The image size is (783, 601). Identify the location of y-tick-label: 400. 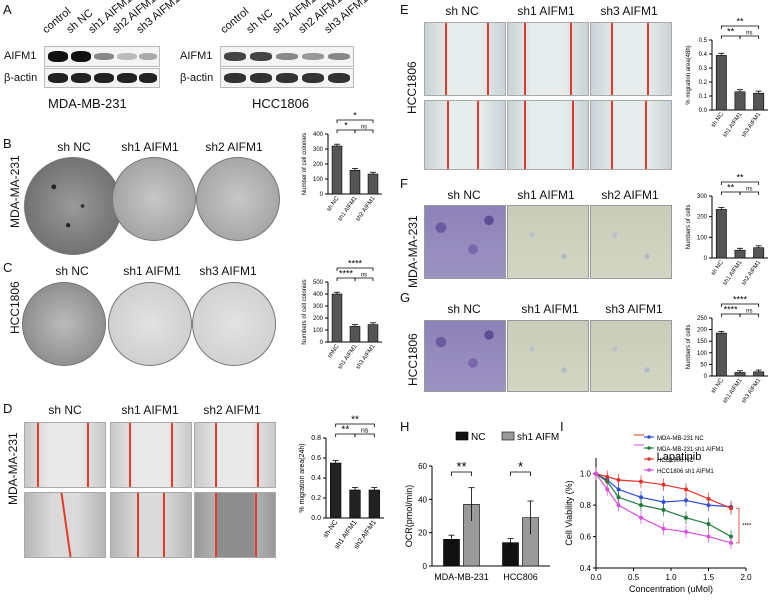
(318, 295).